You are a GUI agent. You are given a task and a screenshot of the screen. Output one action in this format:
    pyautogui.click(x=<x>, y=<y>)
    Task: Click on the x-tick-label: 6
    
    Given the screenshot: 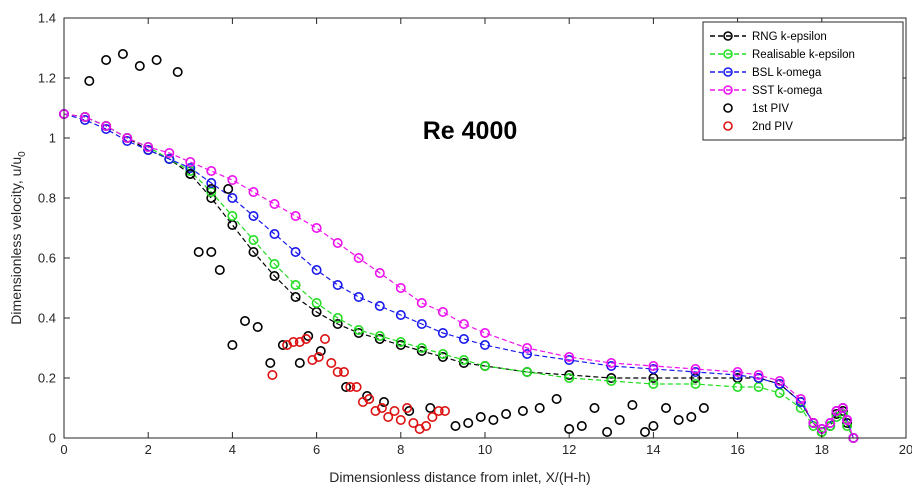 What is the action you would take?
    pyautogui.click(x=316, y=449)
    